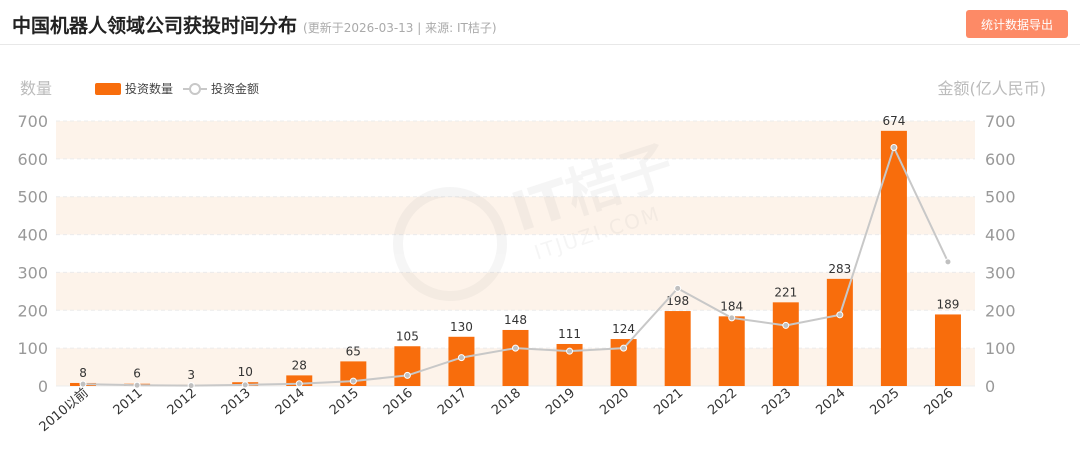 The height and width of the screenshot is (450, 1080). Describe the element at coordinates (668, 402) in the screenshot. I see `x-tick-label: 2021` at that location.